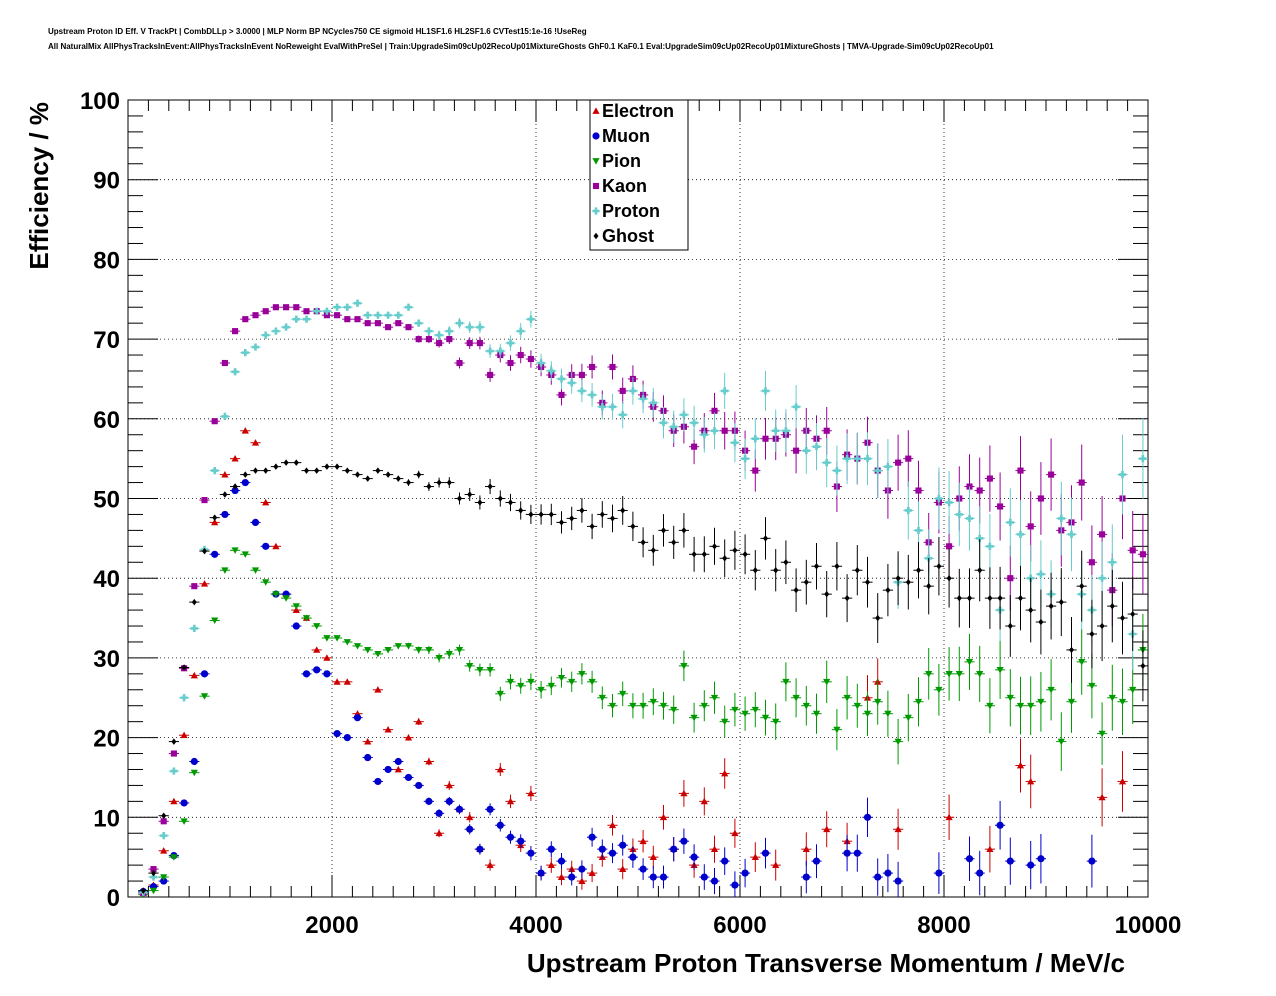 The image size is (1276, 996). What do you see at coordinates (106, 659) in the screenshot?
I see `y-tick-label: 30` at bounding box center [106, 659].